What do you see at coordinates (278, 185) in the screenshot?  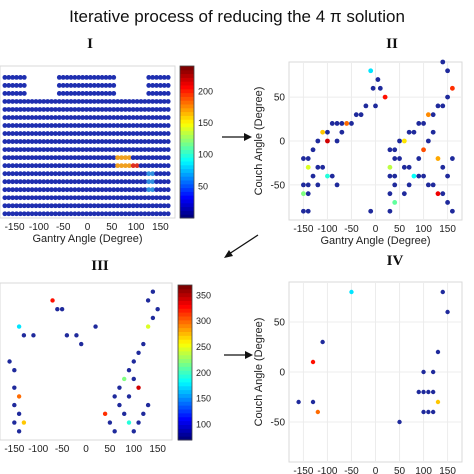 I see `y-tick-label: -50` at bounding box center [278, 185].